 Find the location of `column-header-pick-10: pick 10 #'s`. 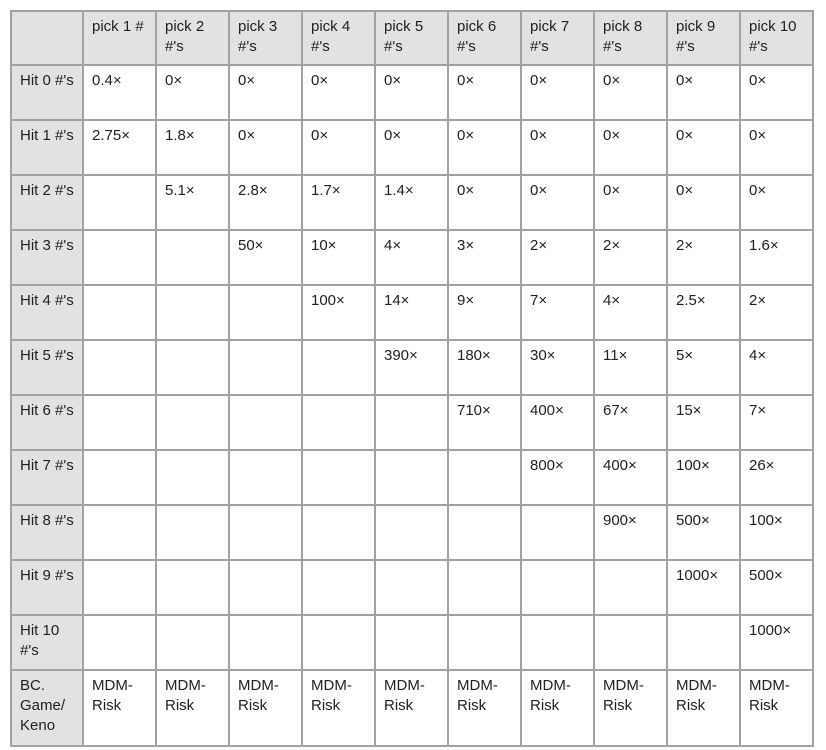

column-header-pick-10: pick 10 #'s is located at coordinates (776, 38).